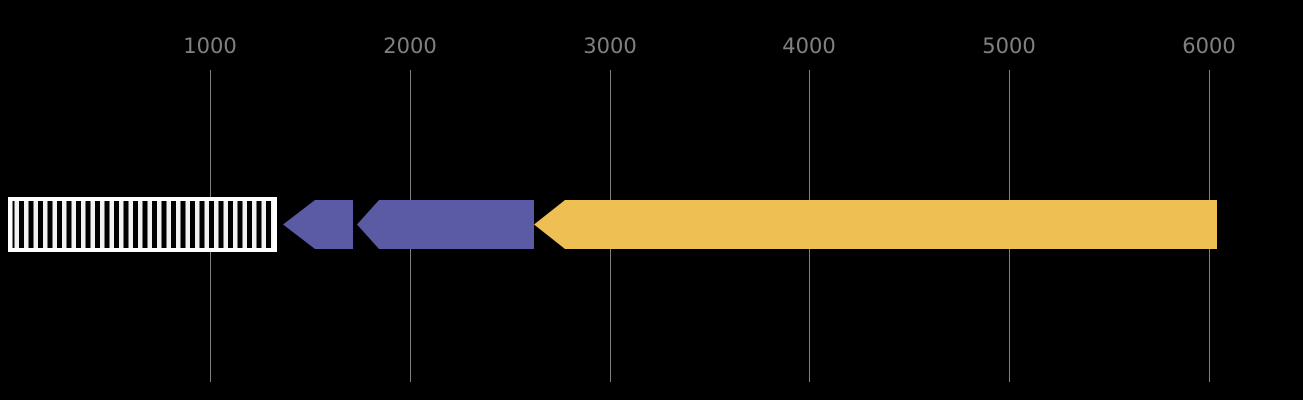 The width and height of the screenshot is (1303, 400). I want to click on axis-tick-label-4000: 4000, so click(809, 46).